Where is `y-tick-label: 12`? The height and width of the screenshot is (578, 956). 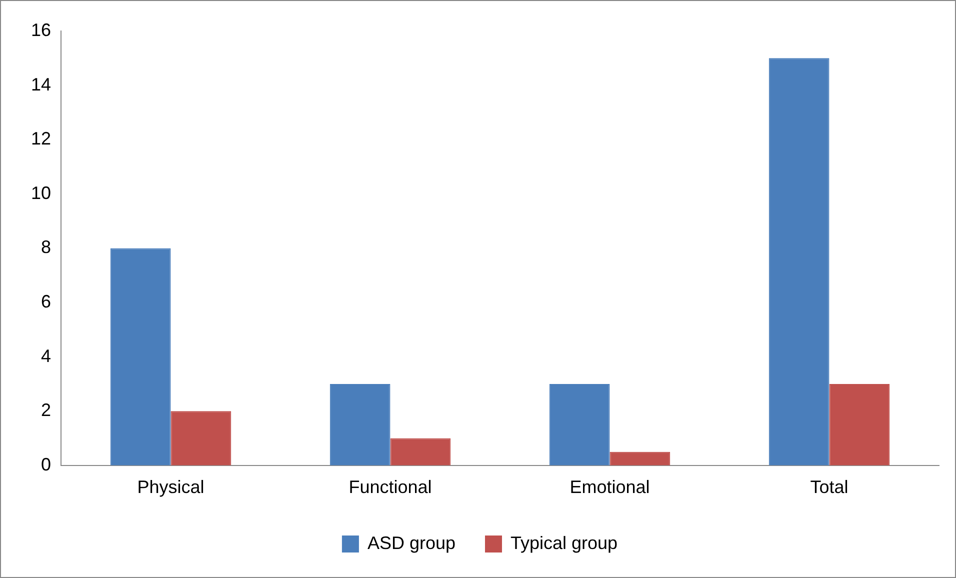
y-tick-label: 12 is located at coordinates (41, 138).